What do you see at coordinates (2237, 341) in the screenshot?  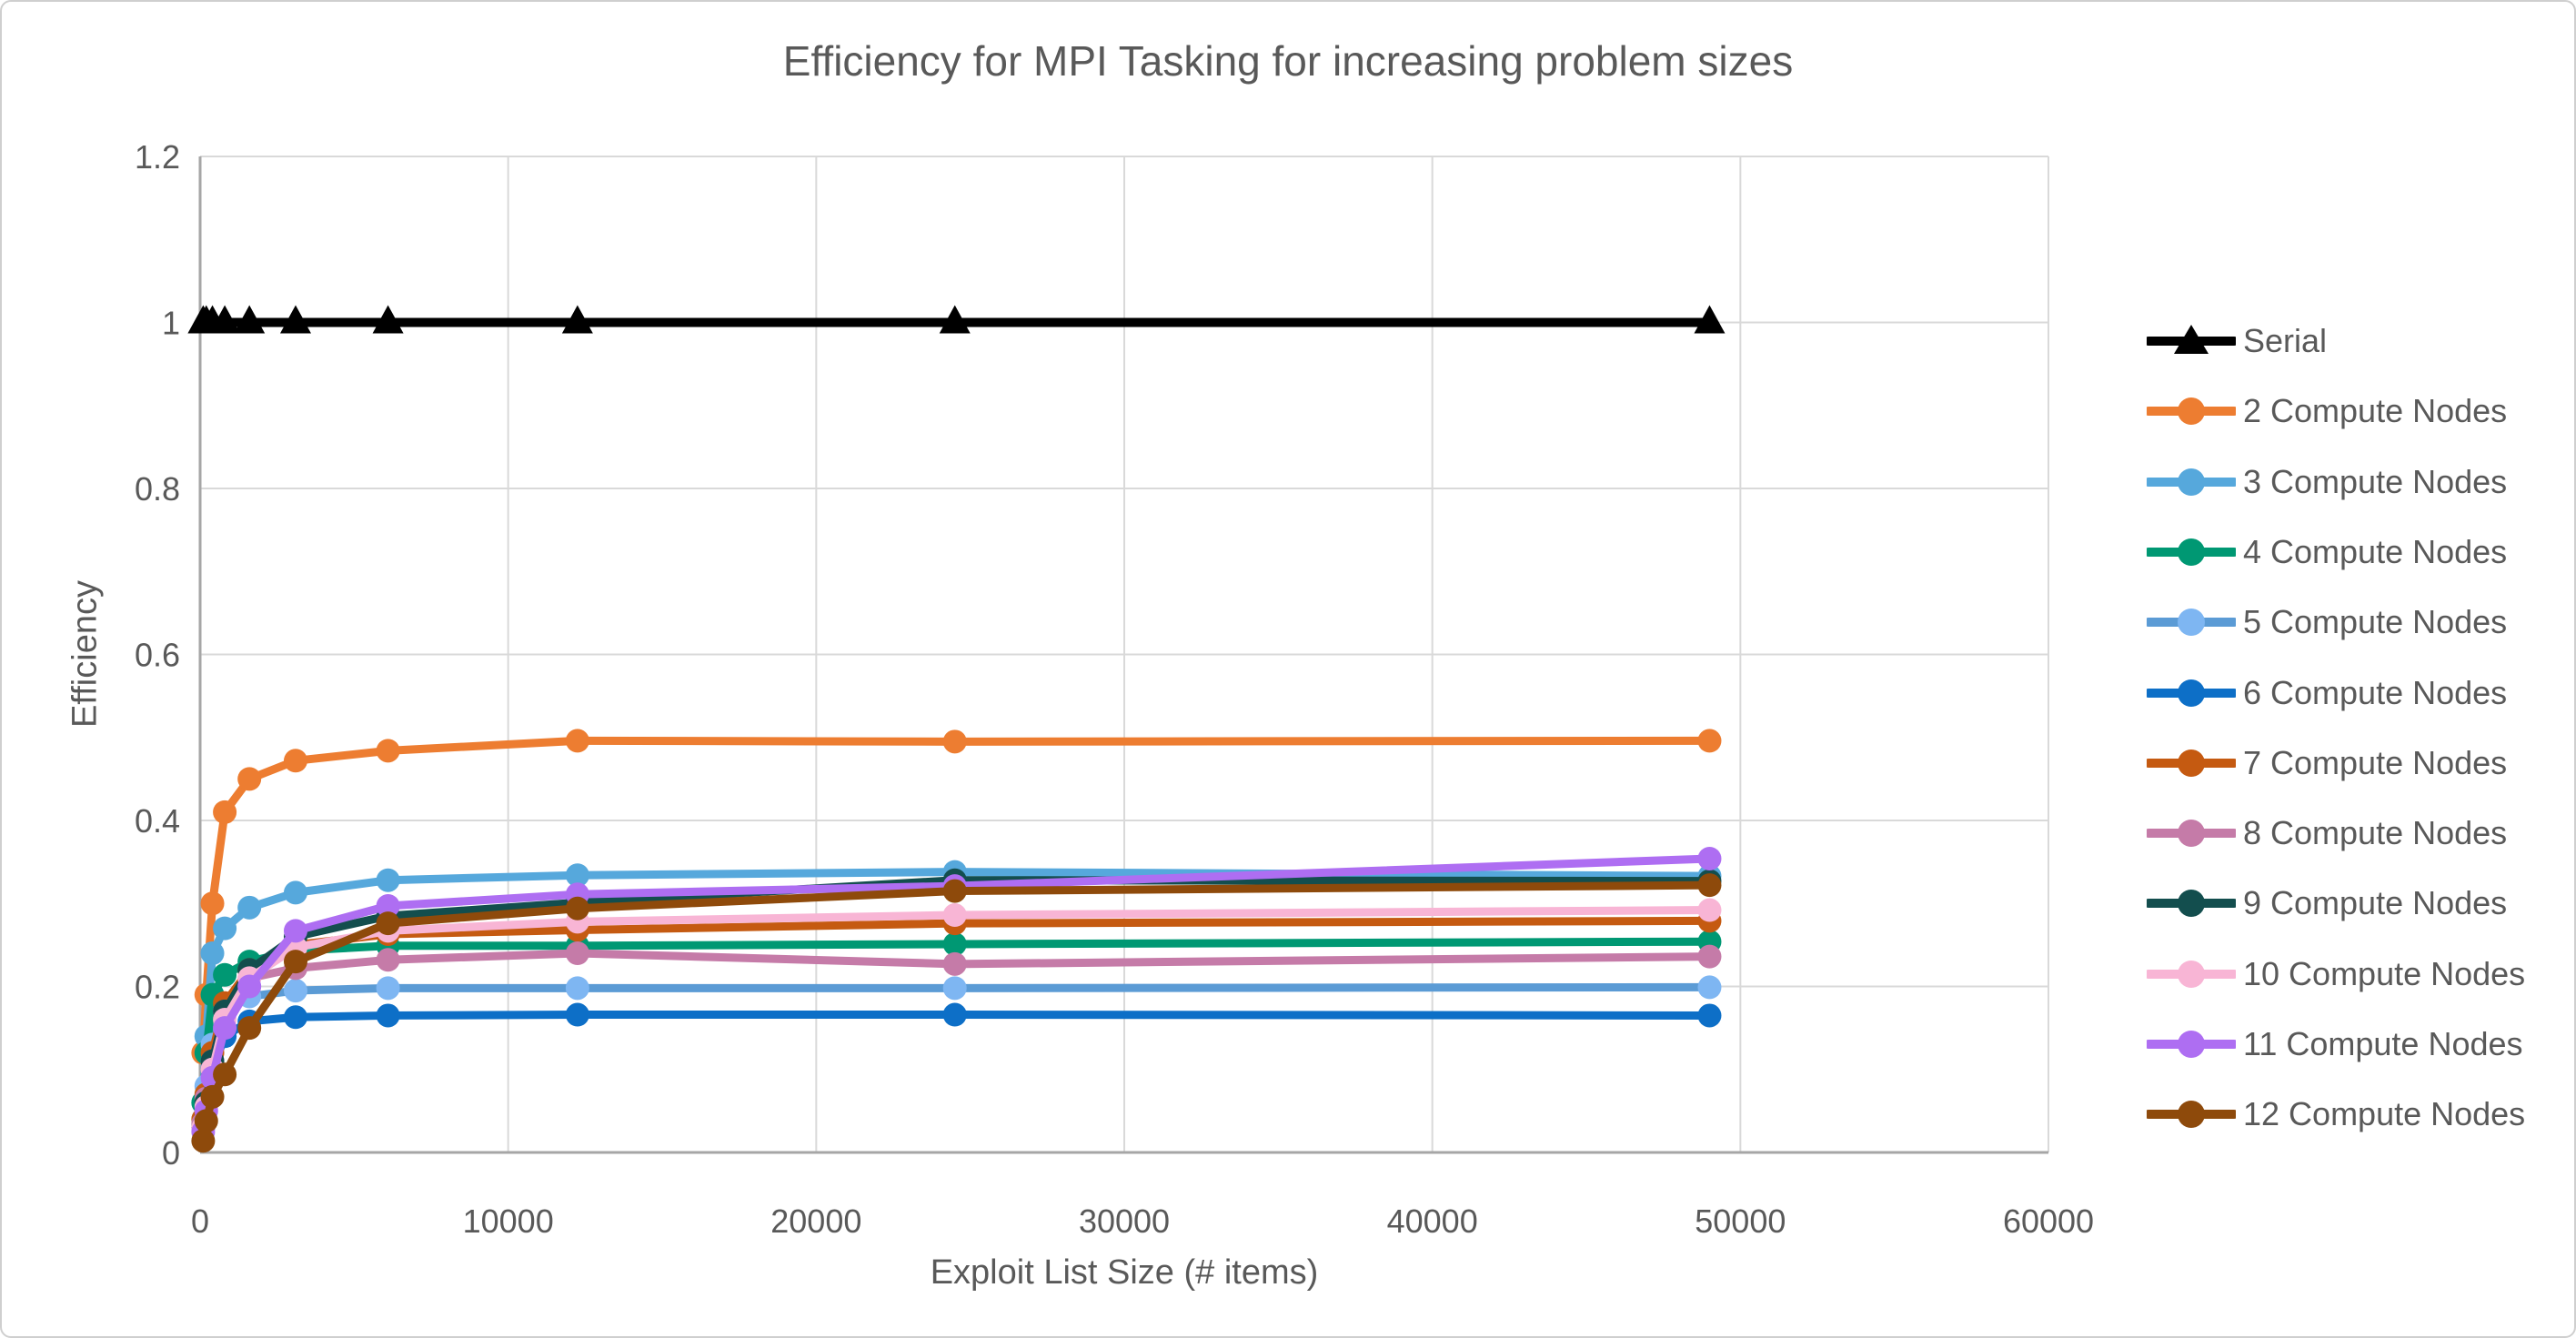 I see `legend-item-serial: Serial` at bounding box center [2237, 341].